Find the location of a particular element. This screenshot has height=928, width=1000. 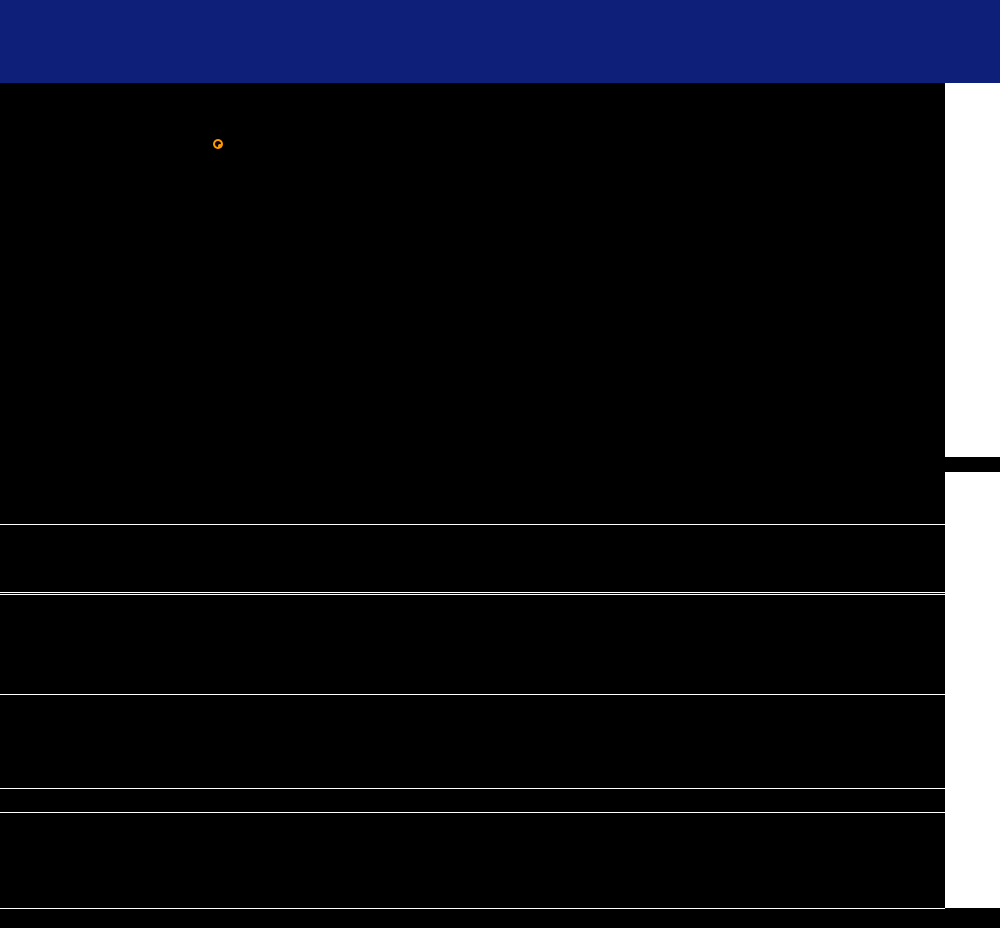

current-price-box is located at coordinates (972, 464).